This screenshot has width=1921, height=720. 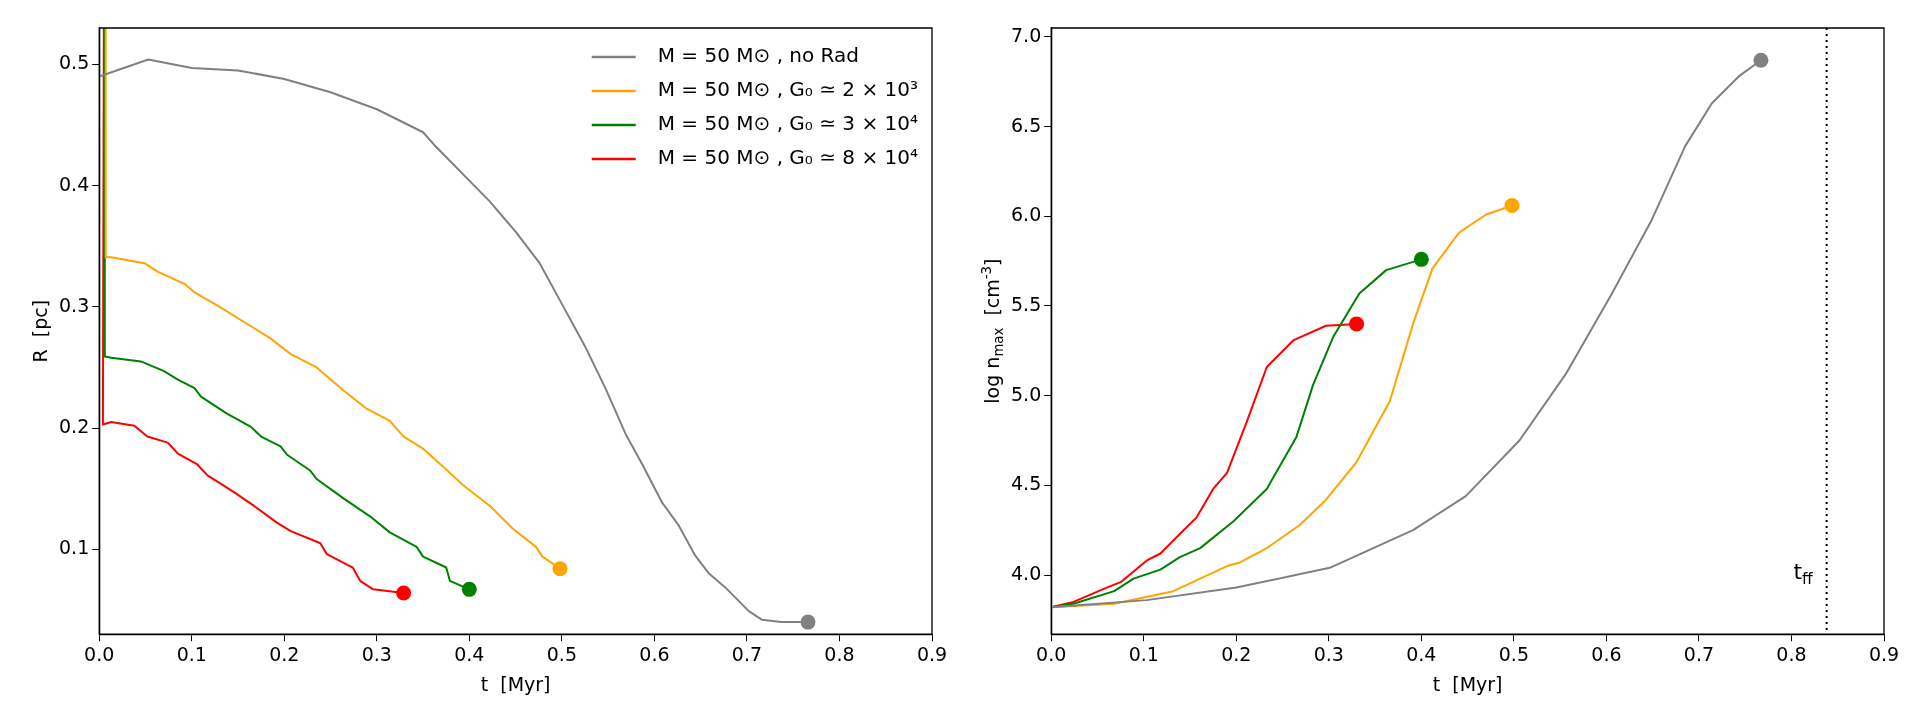 What do you see at coordinates (1026, 34) in the screenshot?
I see `y-tick-label: 7.0` at bounding box center [1026, 34].